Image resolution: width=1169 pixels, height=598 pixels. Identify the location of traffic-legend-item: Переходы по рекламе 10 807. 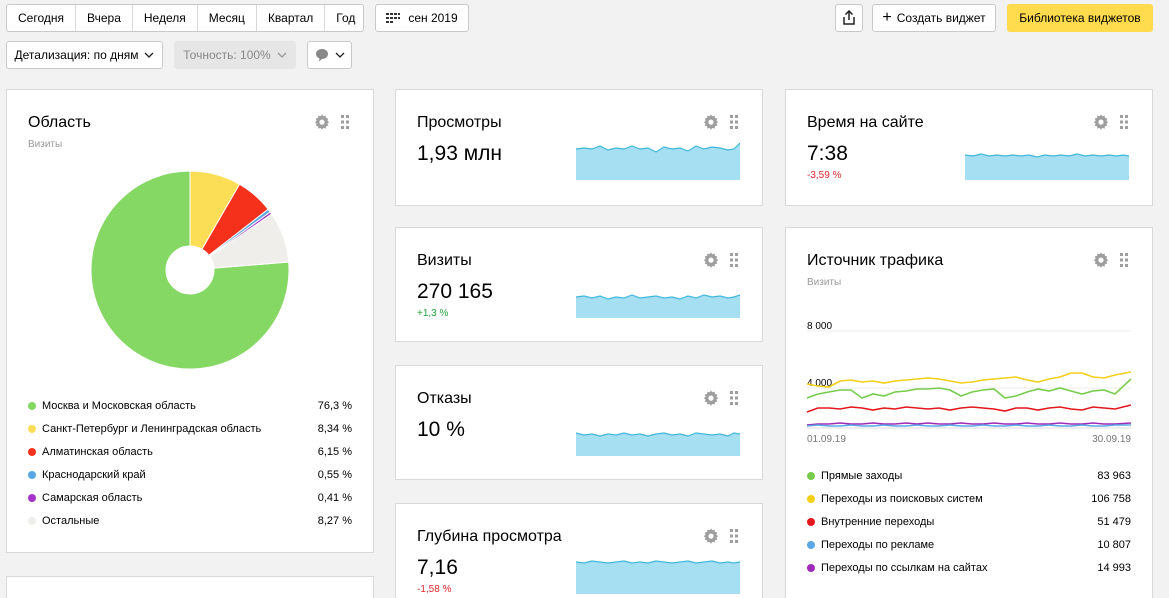
(969, 545).